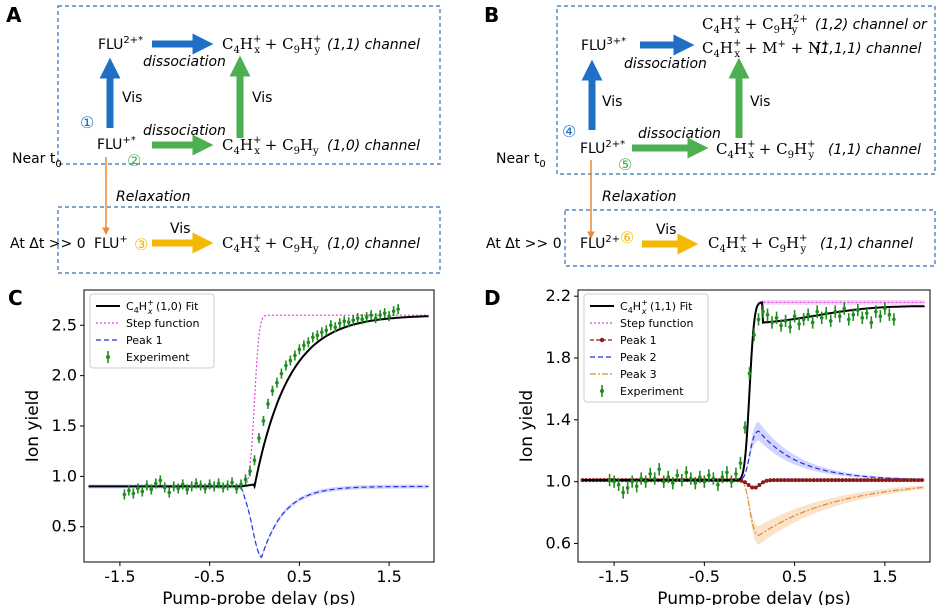  I want to click on legend-label-step: Step function, so click(163, 323).